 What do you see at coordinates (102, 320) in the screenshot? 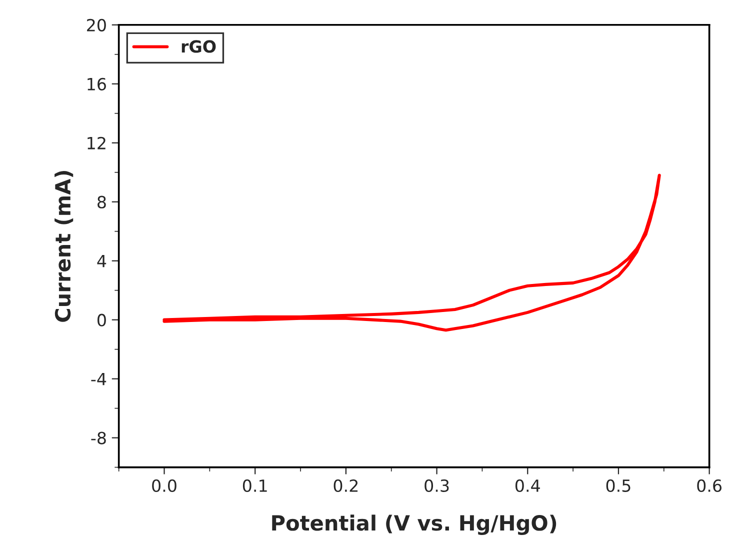
I see `y-tick-label: 0` at bounding box center [102, 320].